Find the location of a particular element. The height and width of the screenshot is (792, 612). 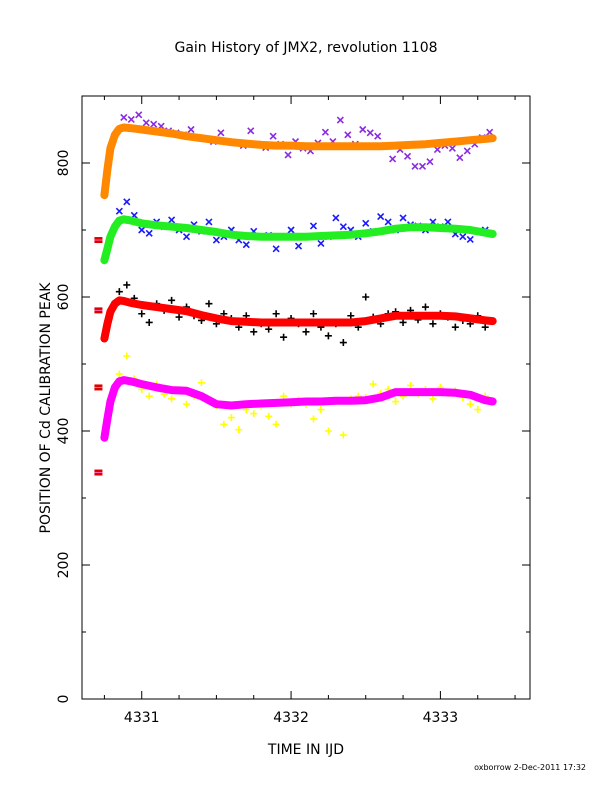

chart-title: Gain History of JMX2, revolution 1108 is located at coordinates (305, 48).